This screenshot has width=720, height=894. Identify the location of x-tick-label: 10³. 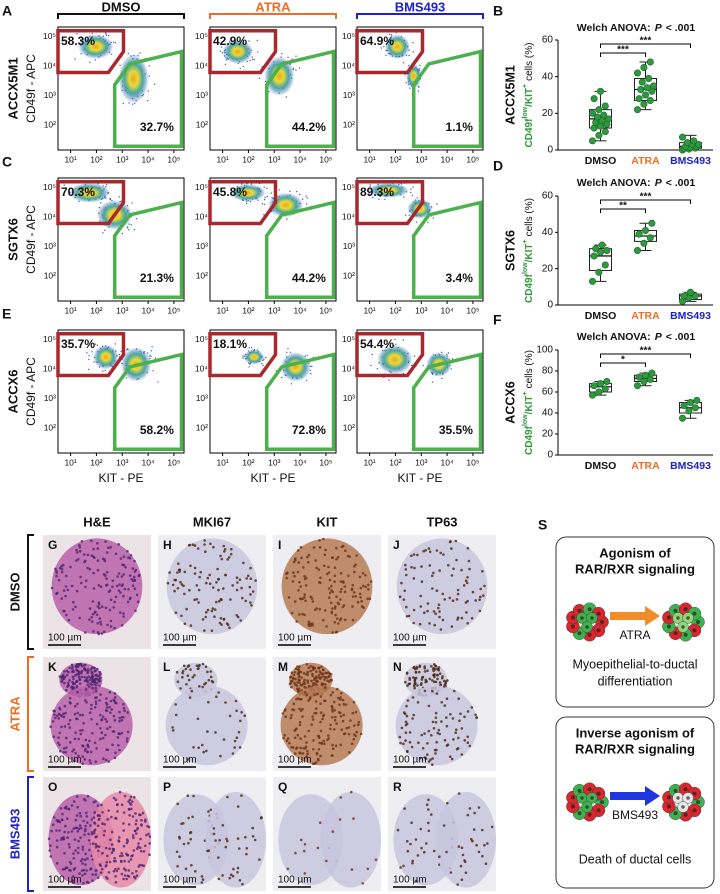
(274, 310).